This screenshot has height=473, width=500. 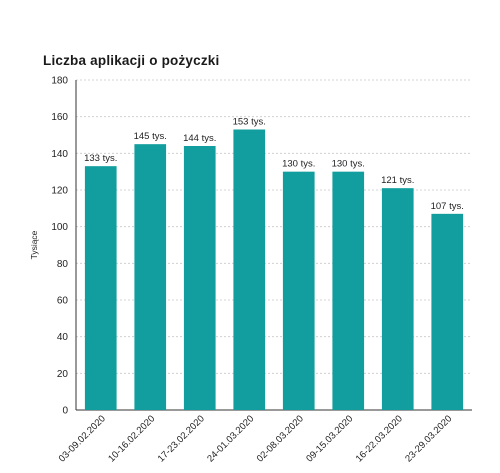 I want to click on y-tick-label: 80, so click(x=63, y=264).